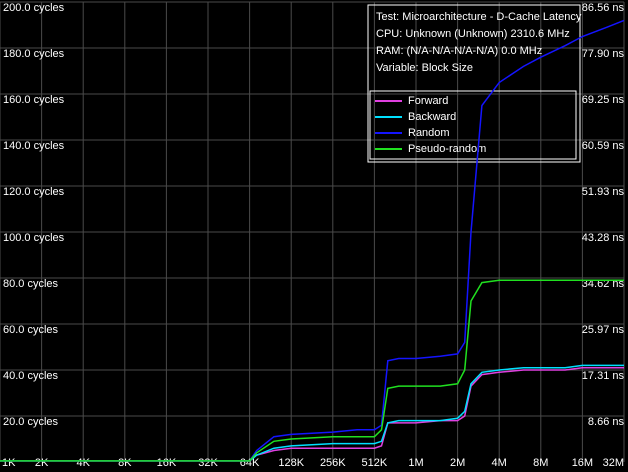  Describe the element at coordinates (34, 8) in the screenshot. I see `y-tick-label: 200.0 cycles` at that location.